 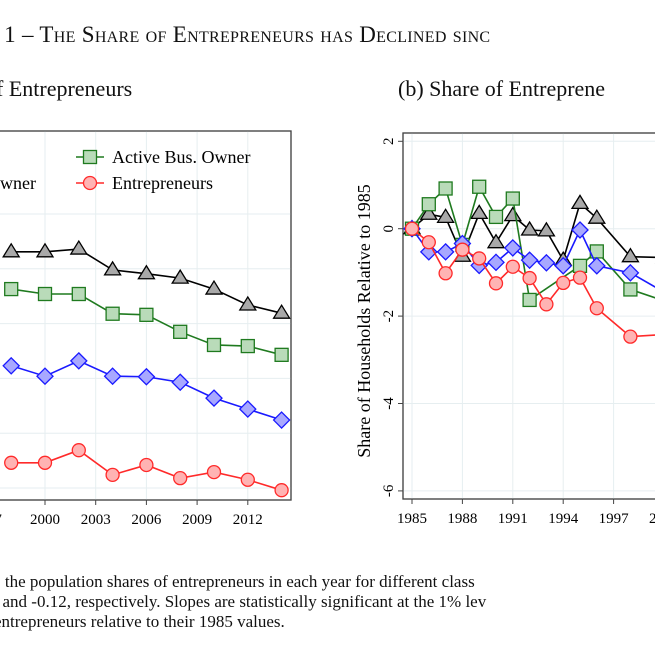 I want to click on y-tick-label: -4, so click(x=389, y=403).